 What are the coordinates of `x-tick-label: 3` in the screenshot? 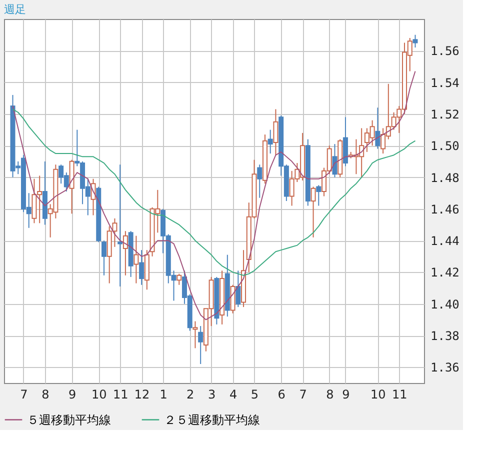 It's located at (212, 395).